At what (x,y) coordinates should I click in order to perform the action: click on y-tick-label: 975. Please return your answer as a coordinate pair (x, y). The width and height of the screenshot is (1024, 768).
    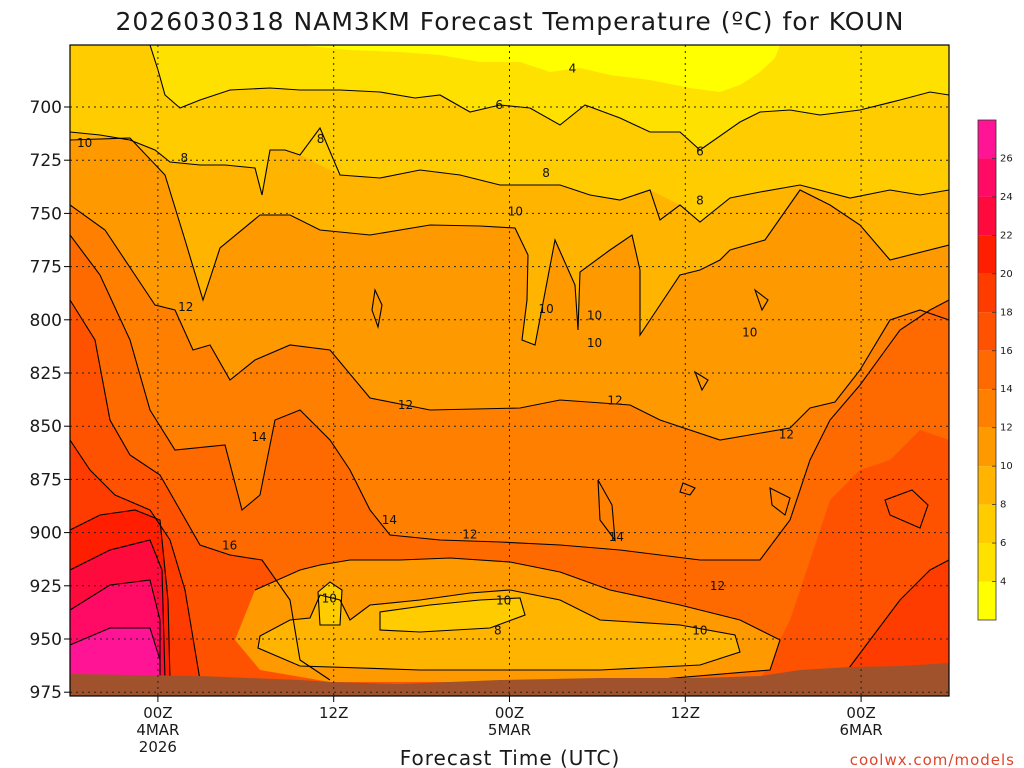
    Looking at the image, I should click on (46, 693).